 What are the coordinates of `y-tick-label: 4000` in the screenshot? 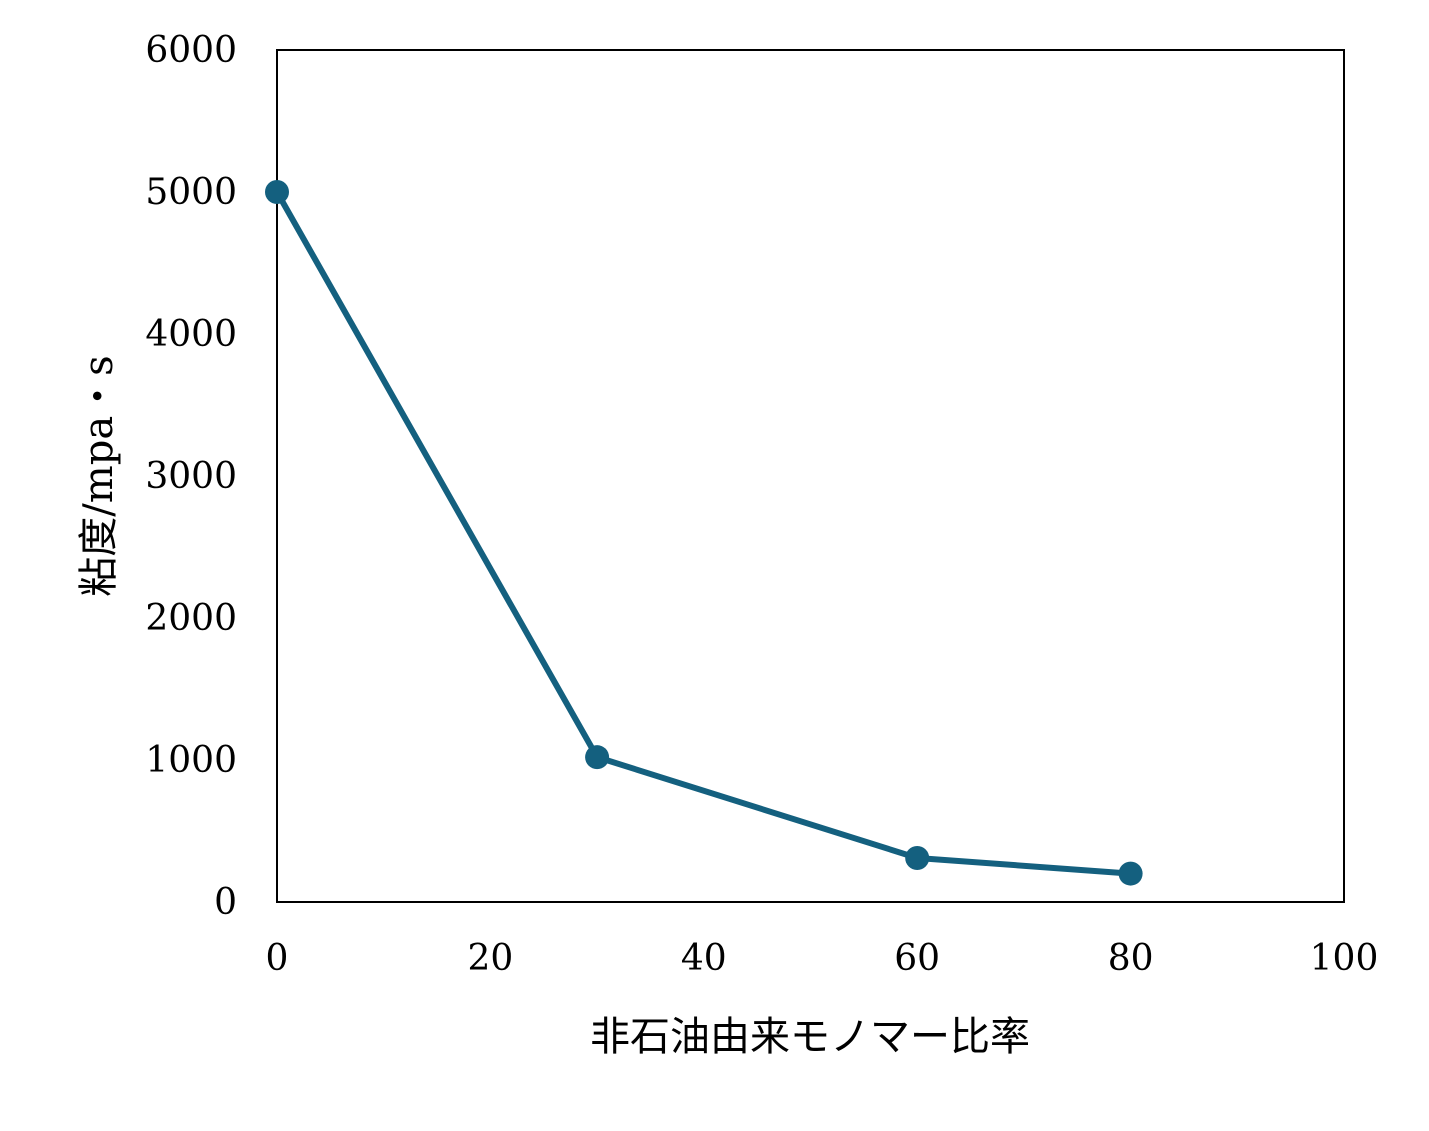 It's located at (191, 334).